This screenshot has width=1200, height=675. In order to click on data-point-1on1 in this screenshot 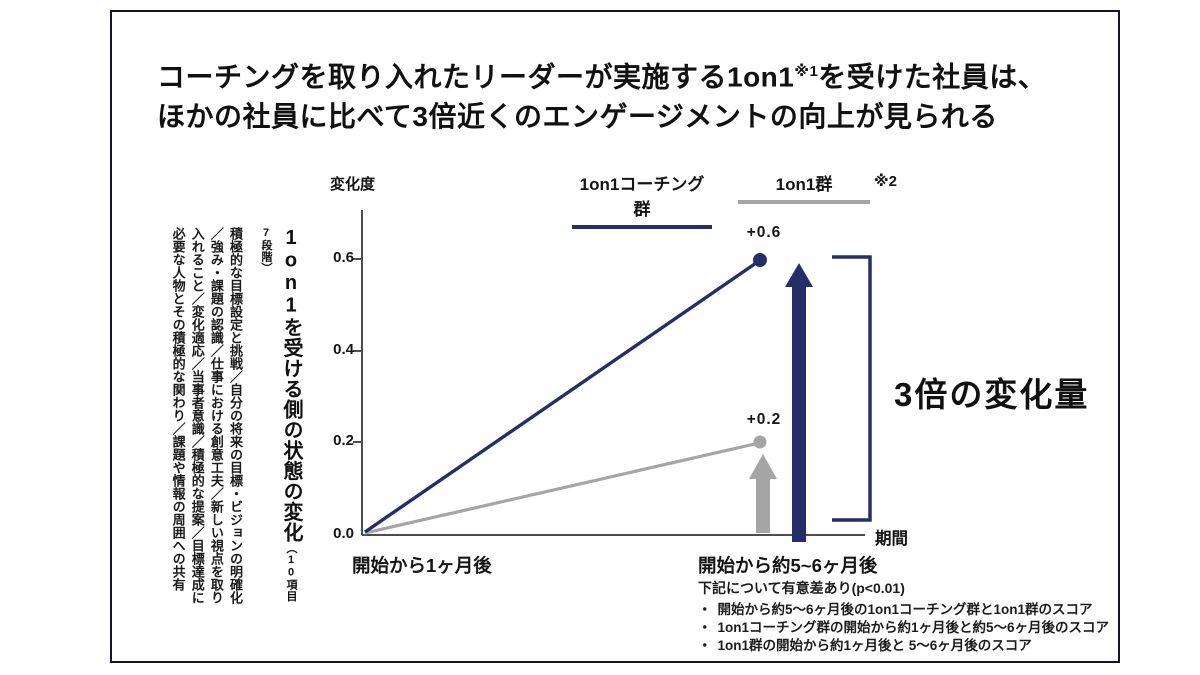, I will do `click(760, 442)`.